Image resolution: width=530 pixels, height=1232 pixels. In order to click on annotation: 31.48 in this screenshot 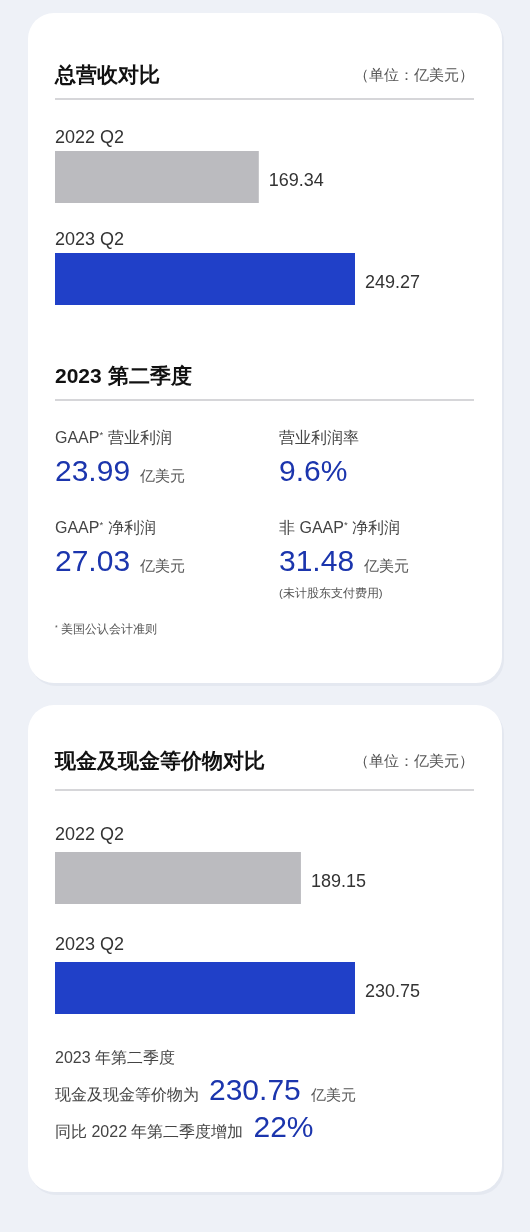, I will do `click(317, 560)`.